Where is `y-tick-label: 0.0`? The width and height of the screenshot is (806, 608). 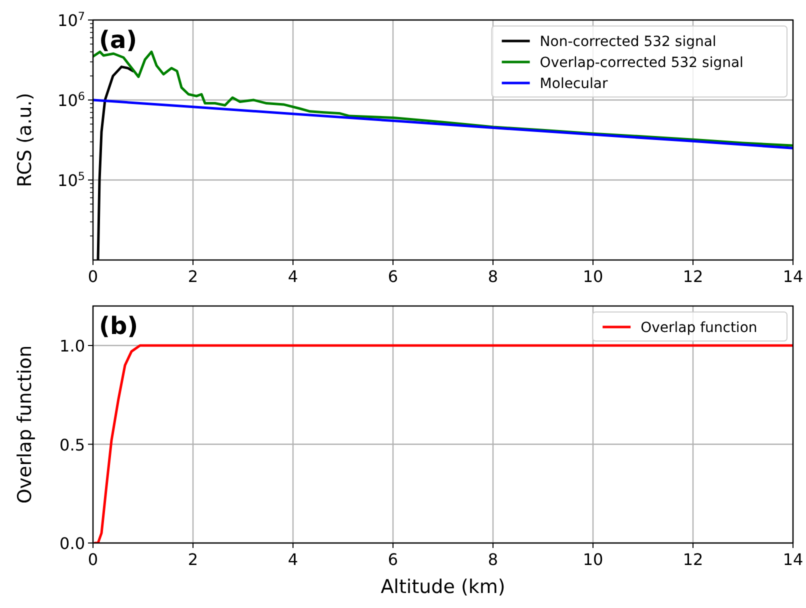
y-tick-label: 0.0 is located at coordinates (72, 543).